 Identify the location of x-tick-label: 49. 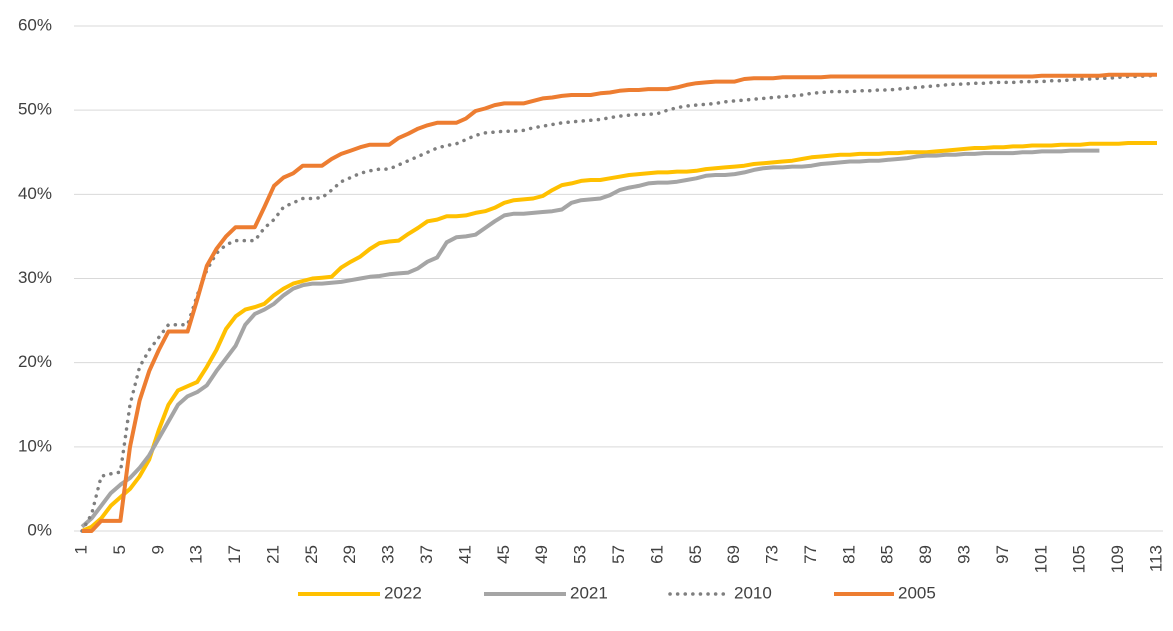
(541, 554).